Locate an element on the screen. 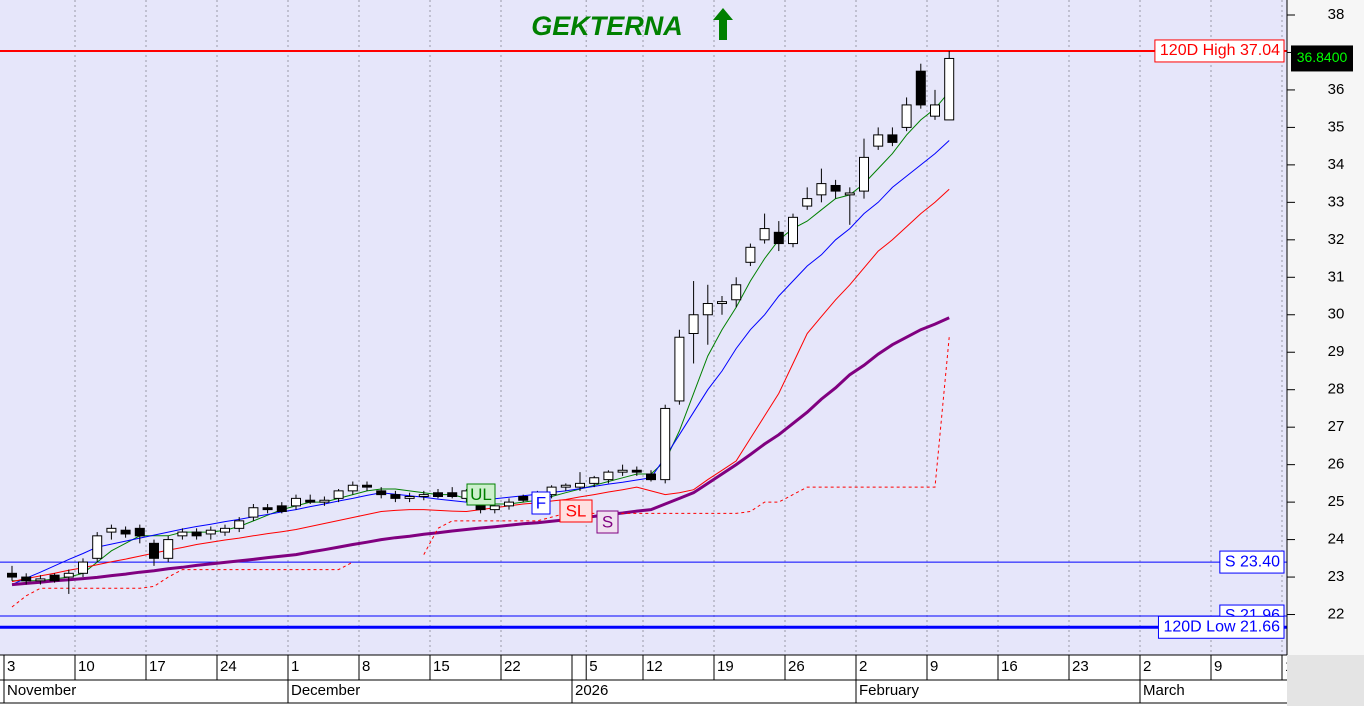  y-tick-label: 26 is located at coordinates (1336, 464).